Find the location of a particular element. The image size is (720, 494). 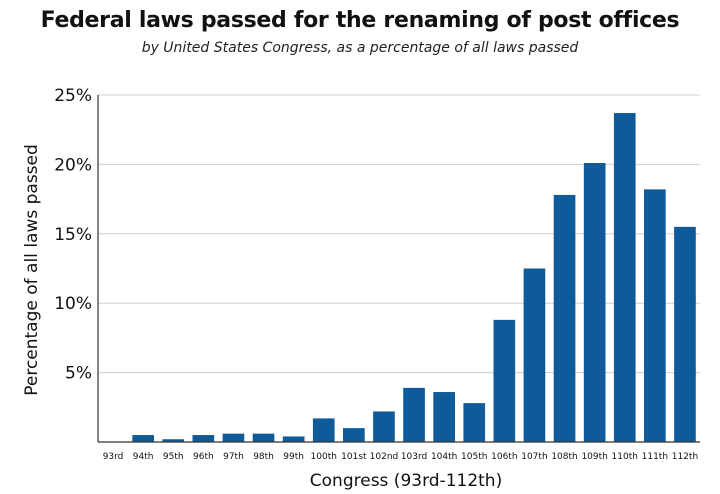

x-tick-label: 94th is located at coordinates (143, 457).